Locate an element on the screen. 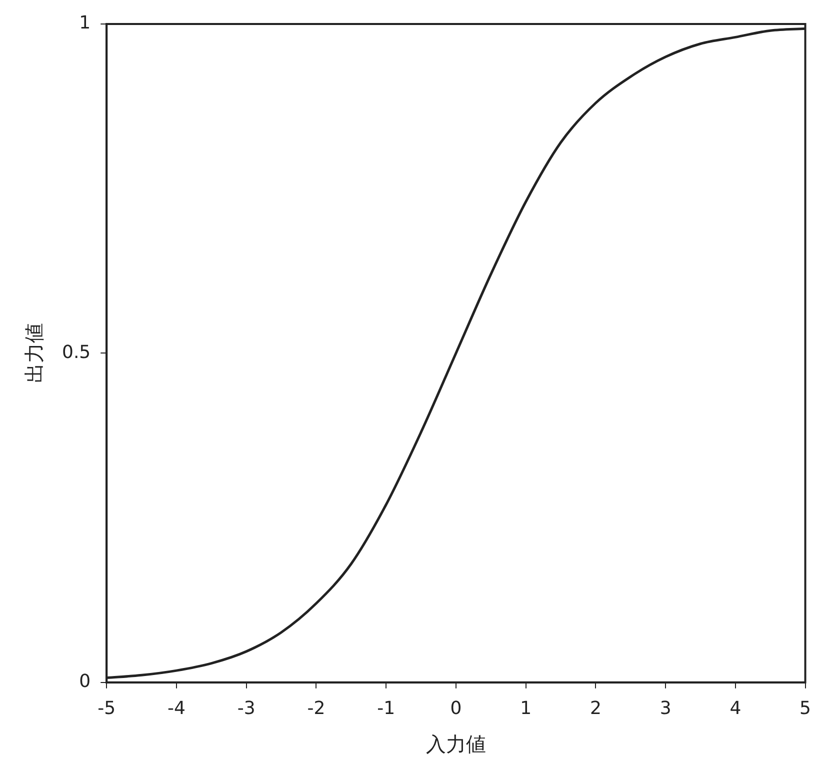 The image size is (821, 766). x-tick-label: -5 is located at coordinates (107, 708).